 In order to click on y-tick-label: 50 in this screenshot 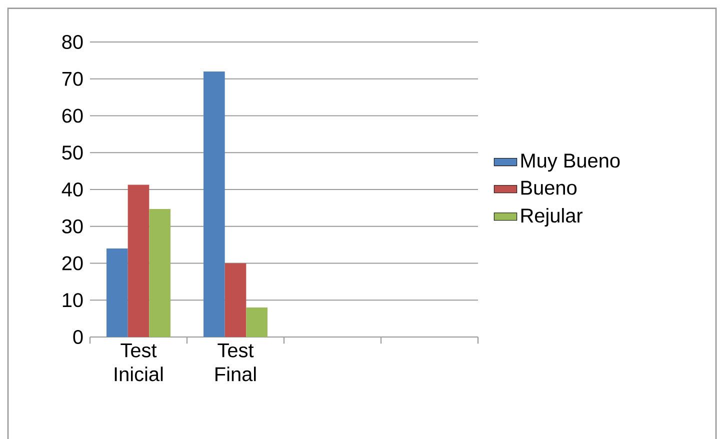, I will do `click(72, 153)`.